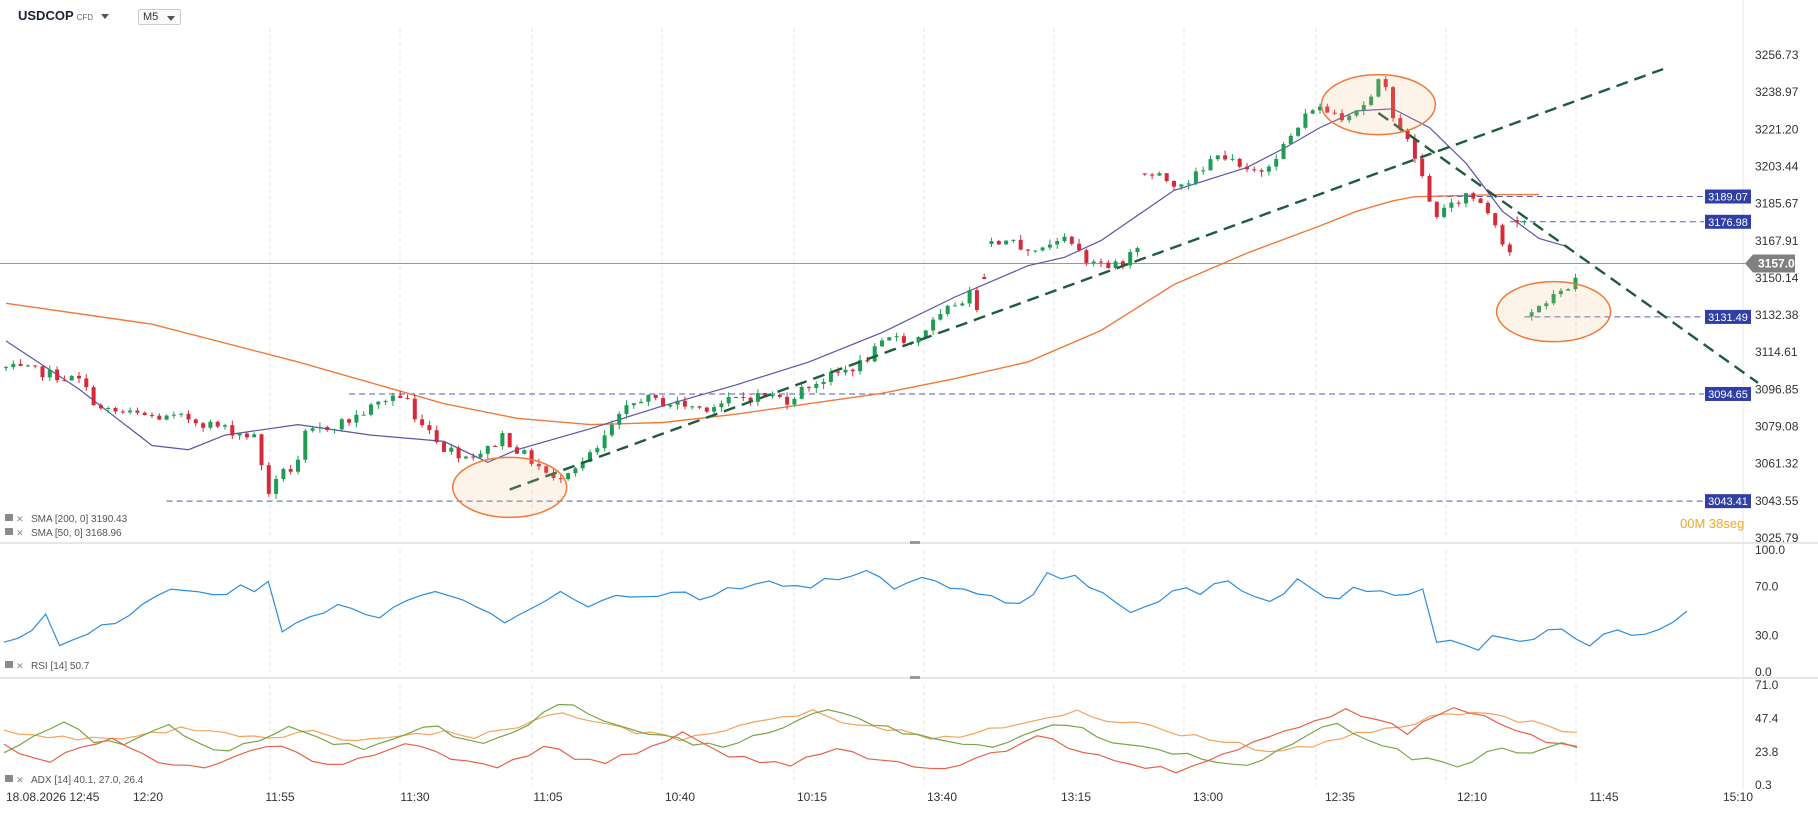 The image size is (1818, 813). I want to click on sma200-legend: SMA [200, 0] 3190.43, so click(79, 519).